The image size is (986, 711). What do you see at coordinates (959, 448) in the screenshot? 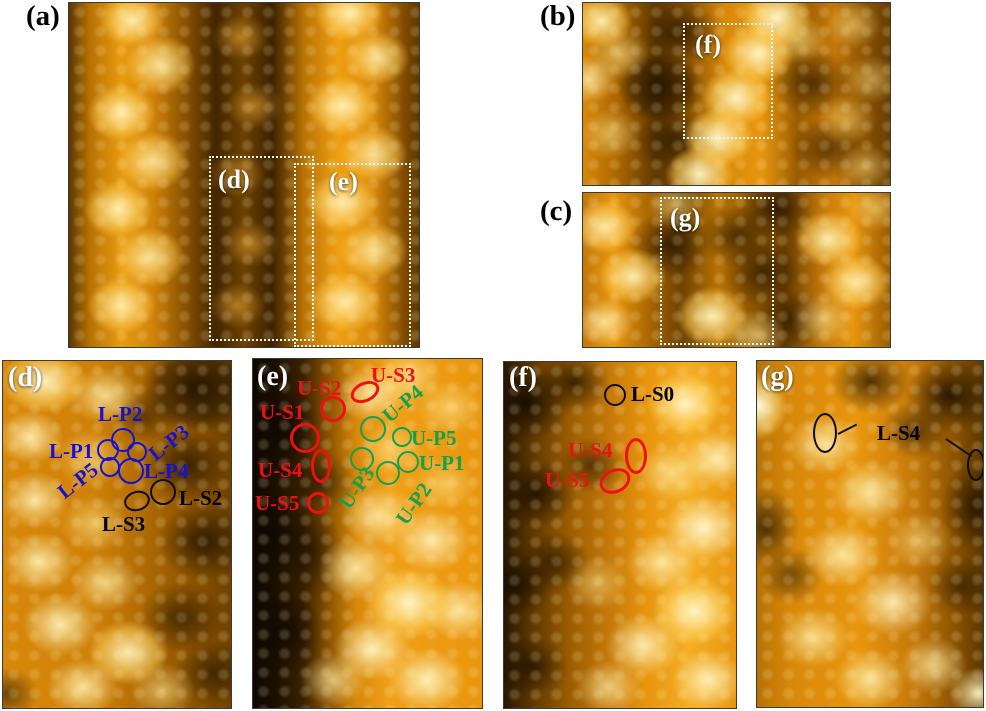
I see `connector-line-right` at bounding box center [959, 448].